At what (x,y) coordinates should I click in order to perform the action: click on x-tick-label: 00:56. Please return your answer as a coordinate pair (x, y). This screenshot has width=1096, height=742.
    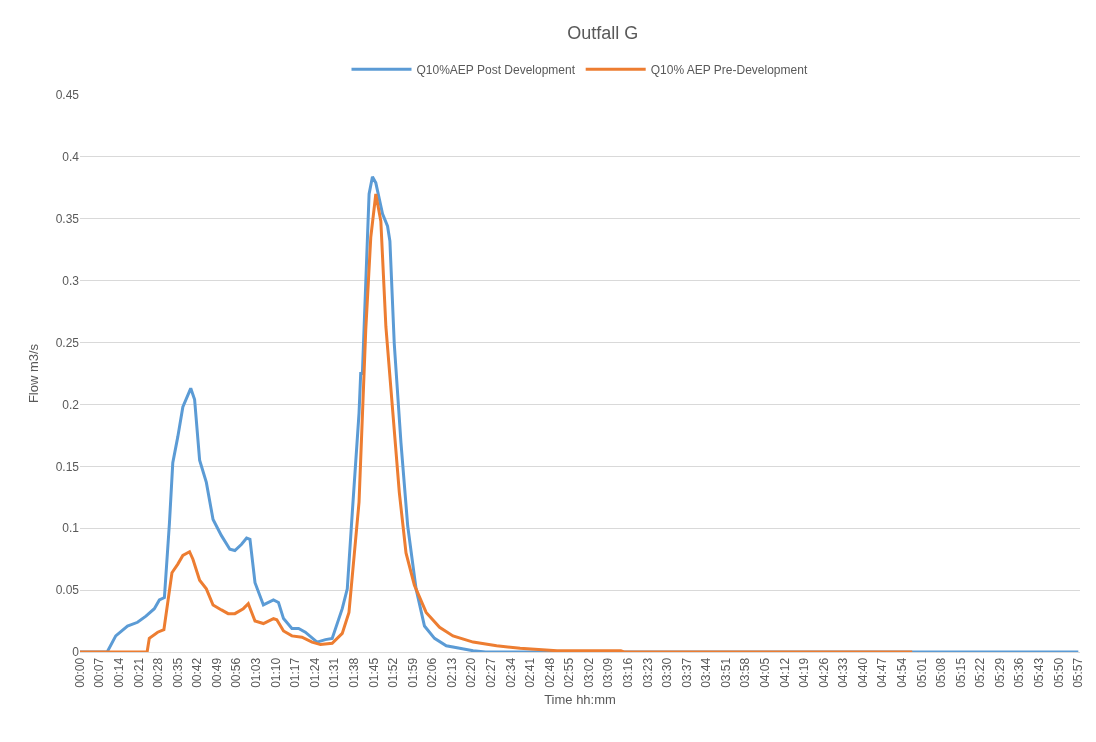
    Looking at the image, I should click on (236, 672).